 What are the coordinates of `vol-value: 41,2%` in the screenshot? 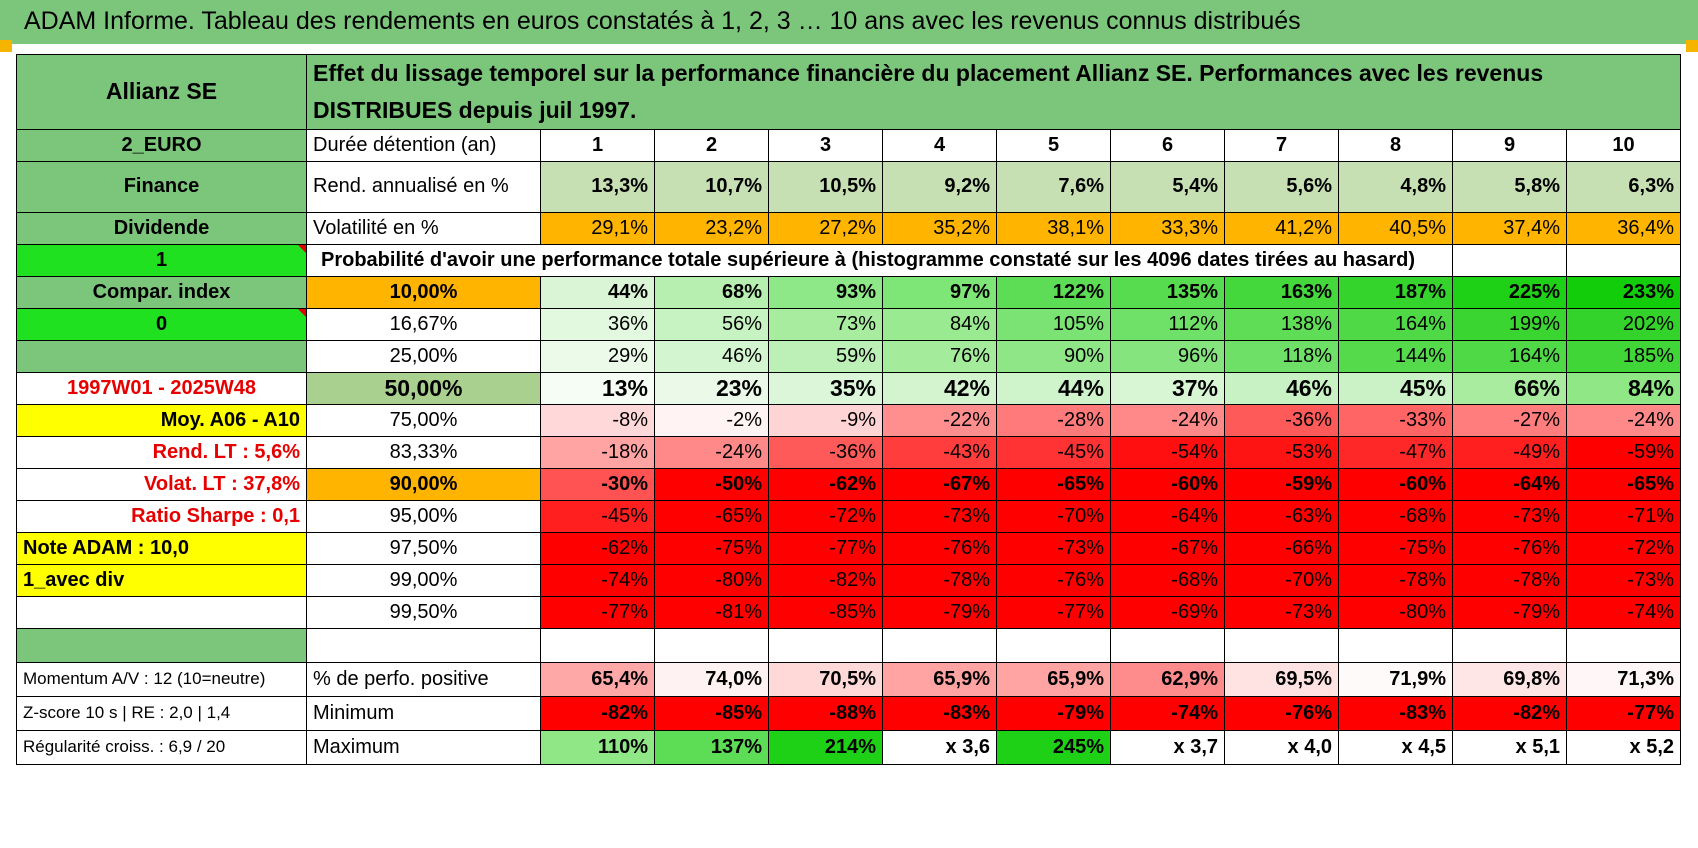 It's located at (1281, 228).